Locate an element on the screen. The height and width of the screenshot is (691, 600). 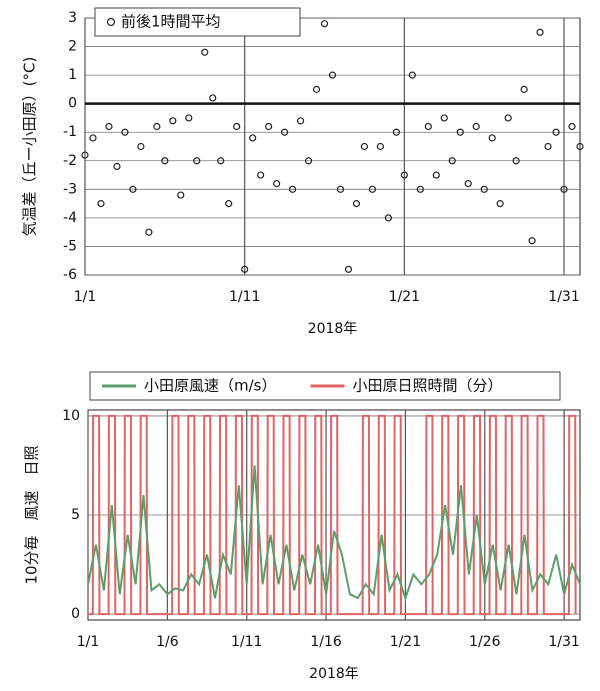
legend-marker is located at coordinates (111, 22).